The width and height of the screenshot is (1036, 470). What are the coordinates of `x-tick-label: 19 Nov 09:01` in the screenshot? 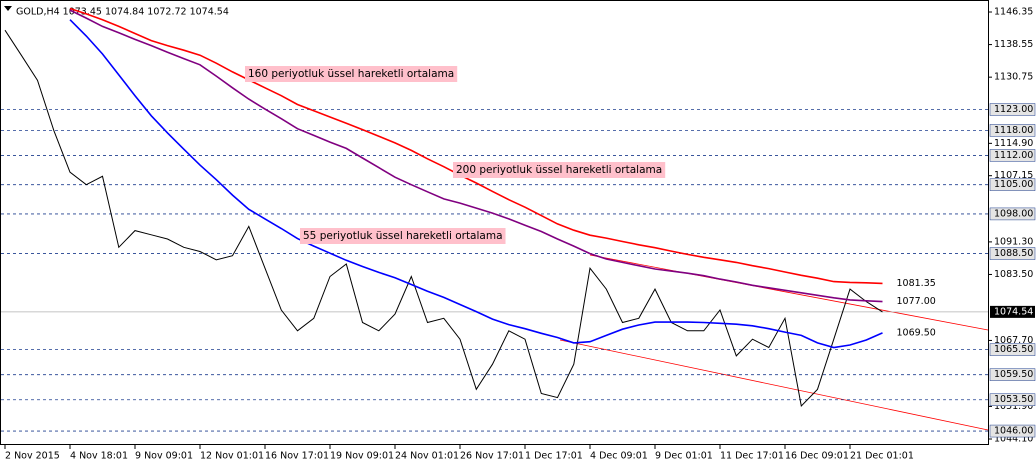 It's located at (362, 456).